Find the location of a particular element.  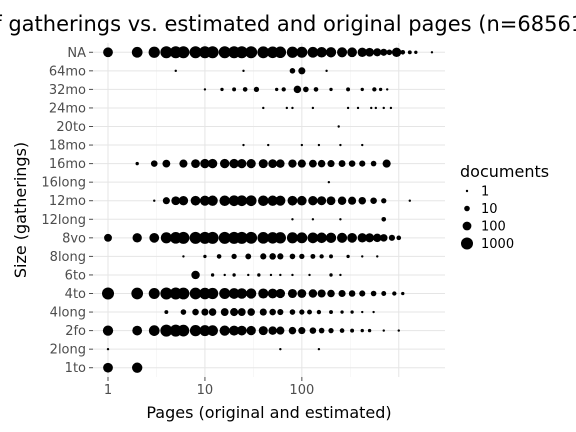

legend-entries: 1 10 100 1000 is located at coordinates (487, 218).